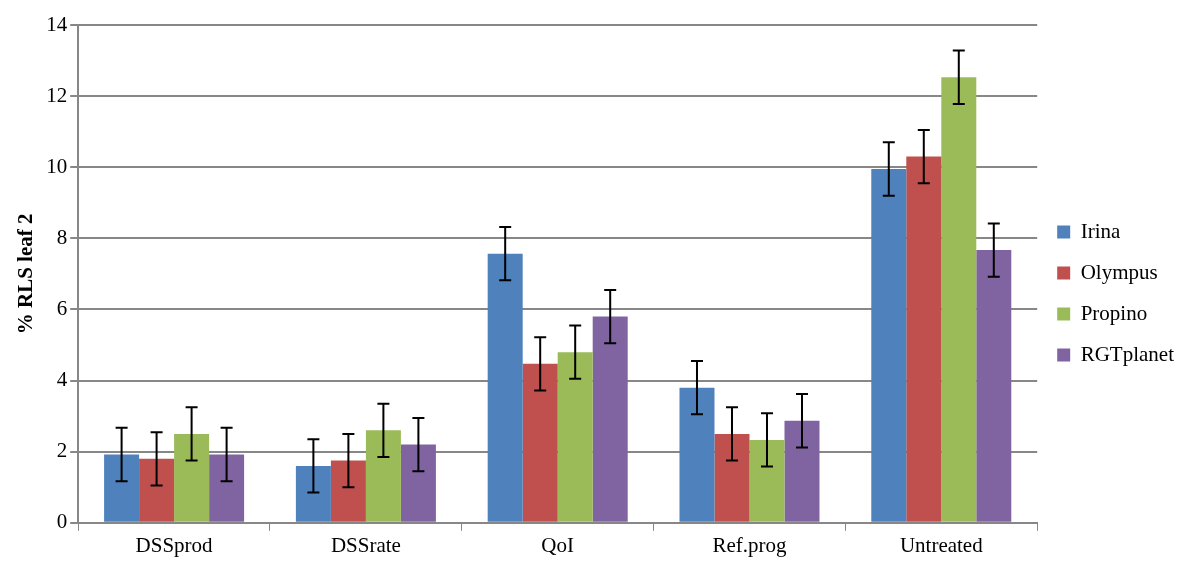  What do you see at coordinates (1127, 353) in the screenshot?
I see `legend-label: RGTplanet` at bounding box center [1127, 353].